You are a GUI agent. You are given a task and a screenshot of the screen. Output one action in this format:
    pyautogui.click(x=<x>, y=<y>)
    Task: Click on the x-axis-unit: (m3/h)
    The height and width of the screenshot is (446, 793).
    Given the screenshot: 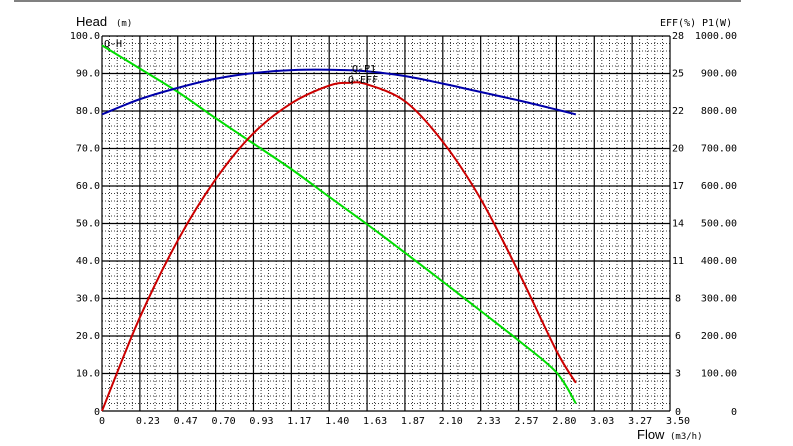 What is the action you would take?
    pyautogui.click(x=686, y=437)
    